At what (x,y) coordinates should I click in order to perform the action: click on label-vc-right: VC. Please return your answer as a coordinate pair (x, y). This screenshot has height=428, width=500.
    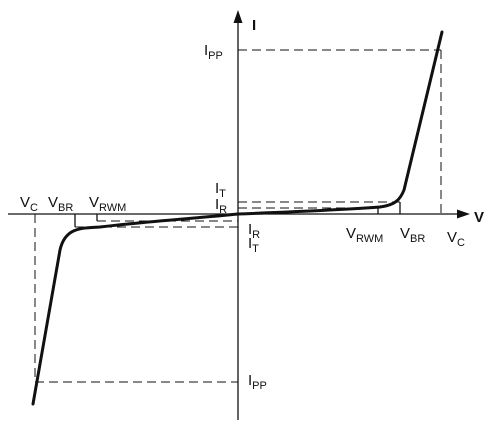
    Looking at the image, I should click on (456, 239).